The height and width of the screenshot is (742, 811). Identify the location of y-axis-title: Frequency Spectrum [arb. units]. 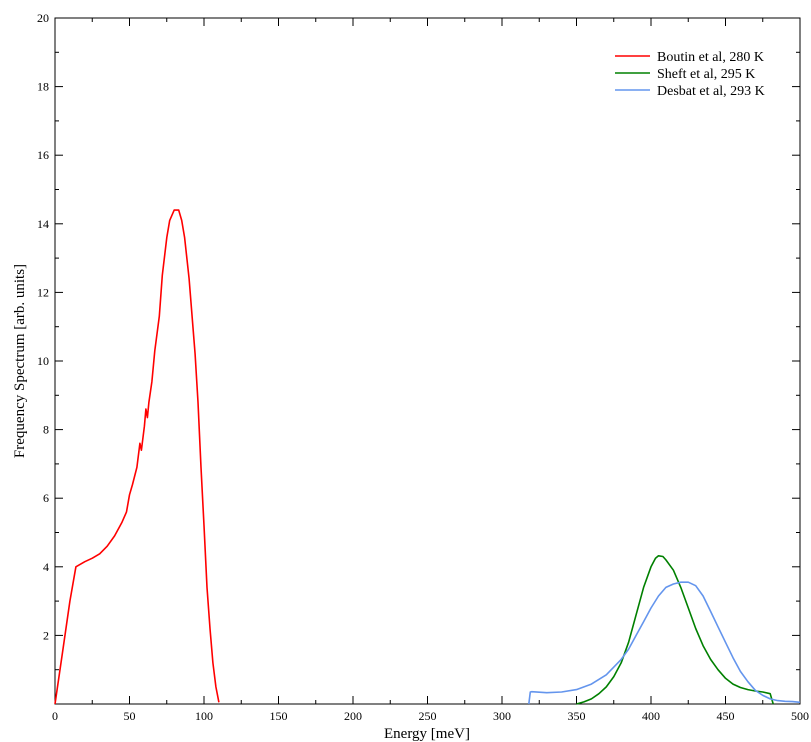
(20, 361).